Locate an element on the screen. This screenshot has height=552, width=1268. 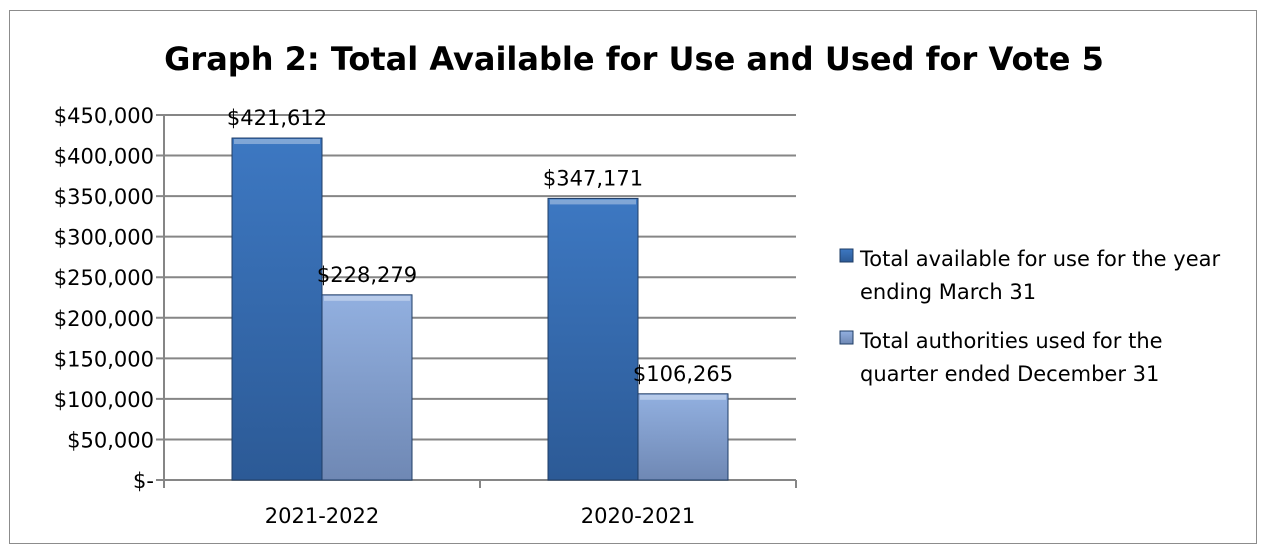
legend-label: quarter ended December 31 is located at coordinates (1009, 374).